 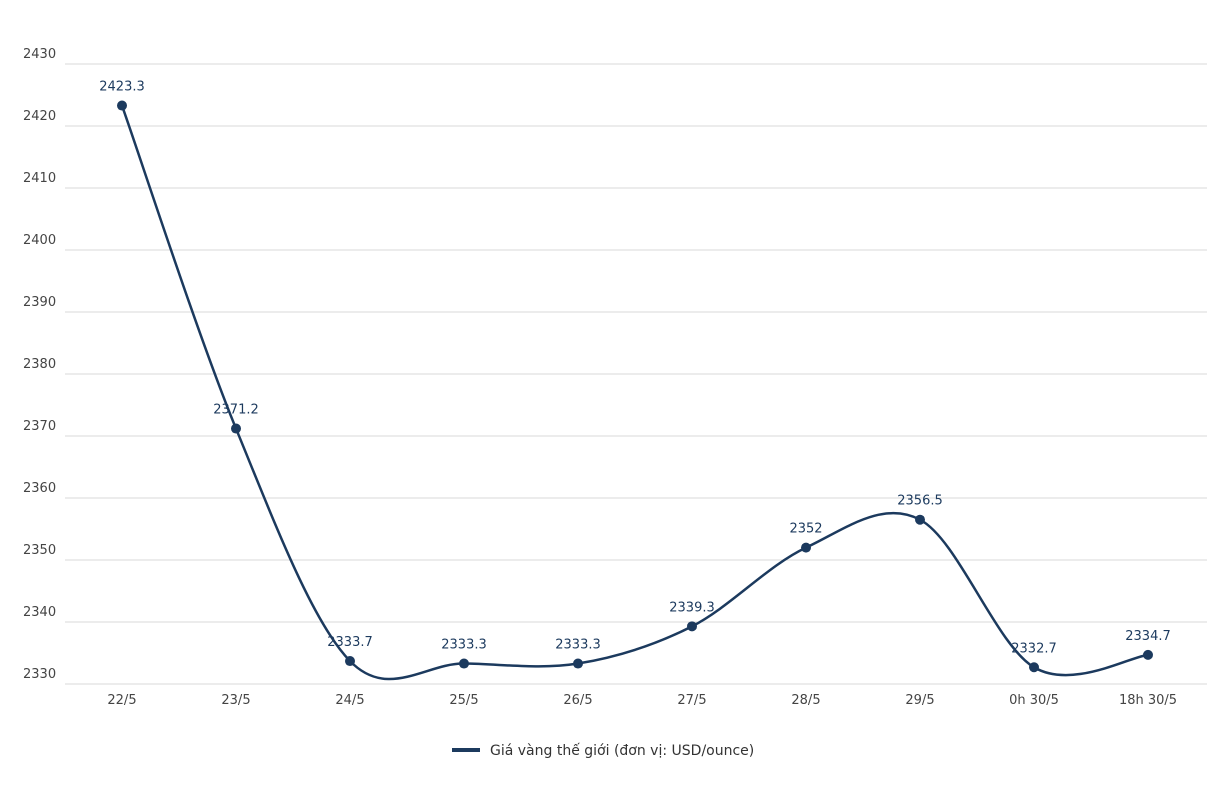 I want to click on y-tick-label: 2390, so click(x=39, y=302).